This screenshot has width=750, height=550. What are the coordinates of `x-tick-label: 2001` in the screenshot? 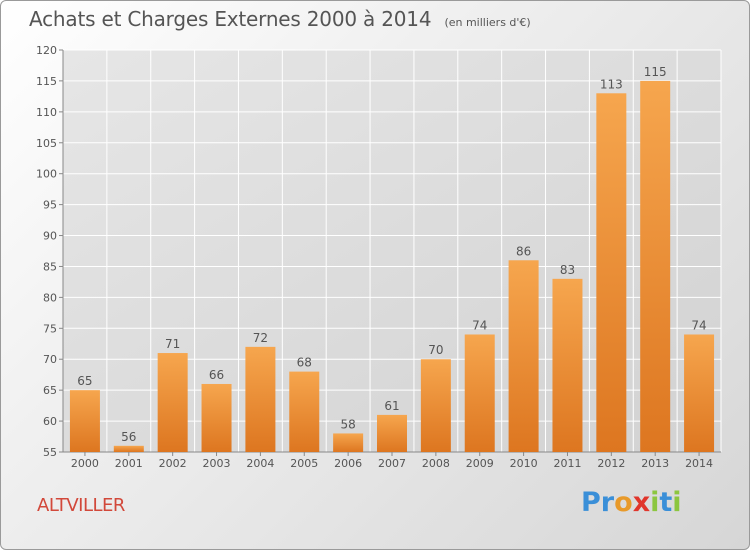 It's located at (129, 463).